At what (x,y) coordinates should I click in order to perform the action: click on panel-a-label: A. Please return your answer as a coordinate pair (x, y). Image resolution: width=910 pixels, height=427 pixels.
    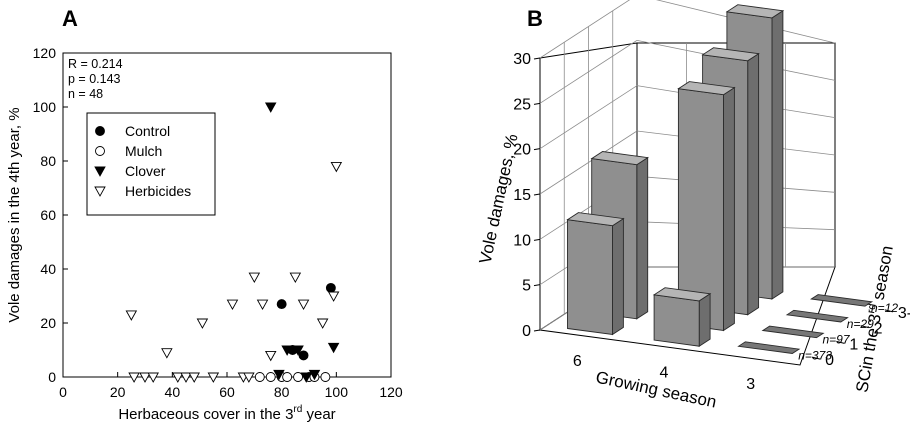
    Looking at the image, I should click on (70, 18).